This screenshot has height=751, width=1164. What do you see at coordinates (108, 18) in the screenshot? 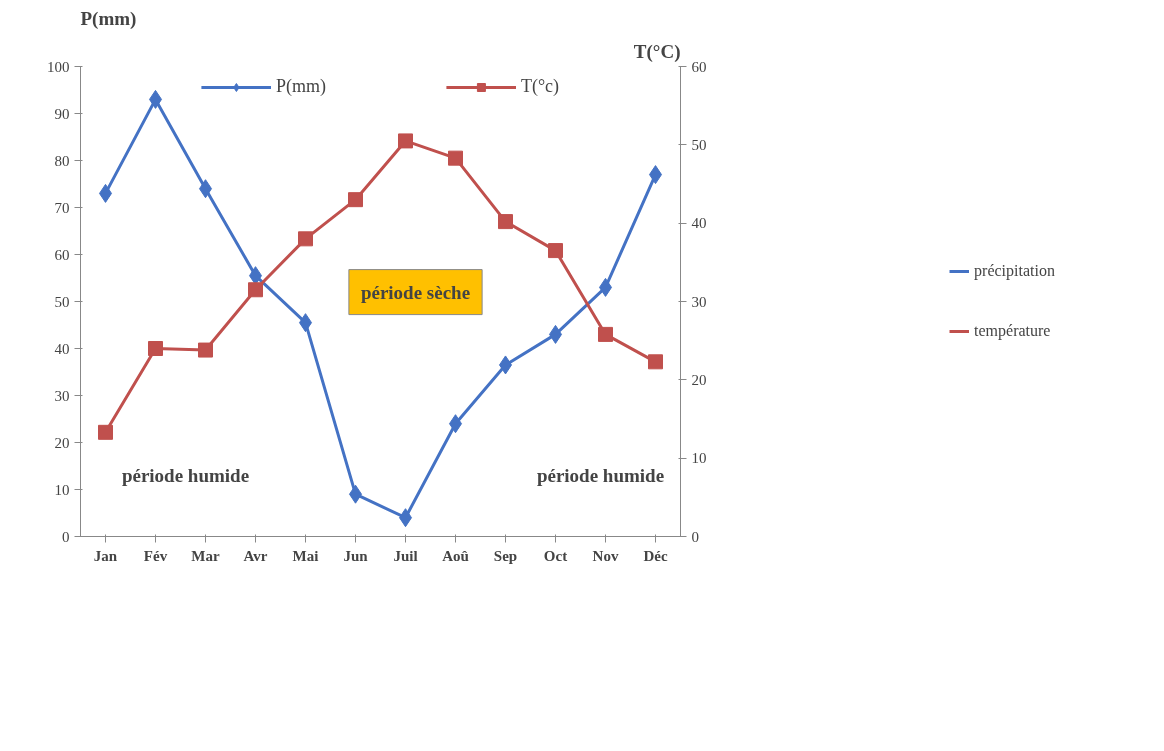
I see `y-axis-title: P(mm)` at bounding box center [108, 18].